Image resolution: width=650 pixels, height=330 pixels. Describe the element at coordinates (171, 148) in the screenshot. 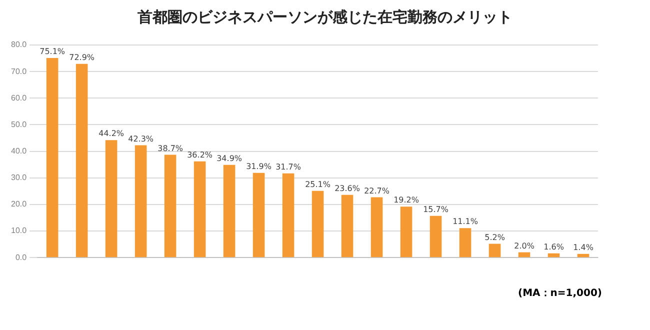

I see `data-label: 38.7%` at that location.